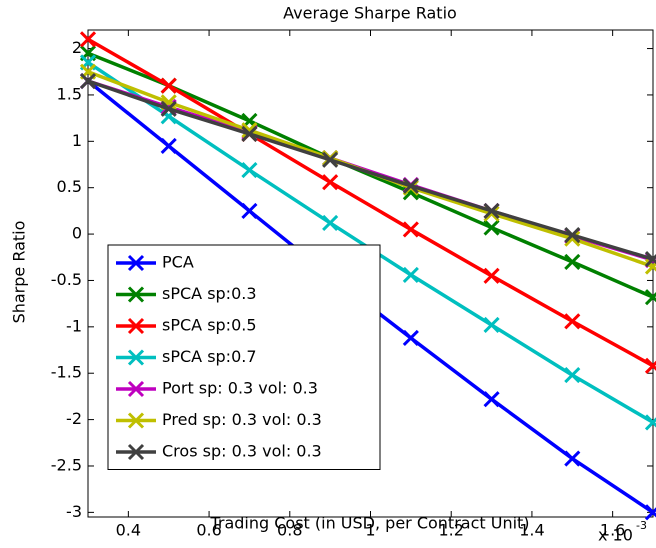 The height and width of the screenshot is (548, 656). Describe the element at coordinates (240, 388) in the screenshot. I see `legend-label: Port sp: 0.3 vol: 0.3` at that location.